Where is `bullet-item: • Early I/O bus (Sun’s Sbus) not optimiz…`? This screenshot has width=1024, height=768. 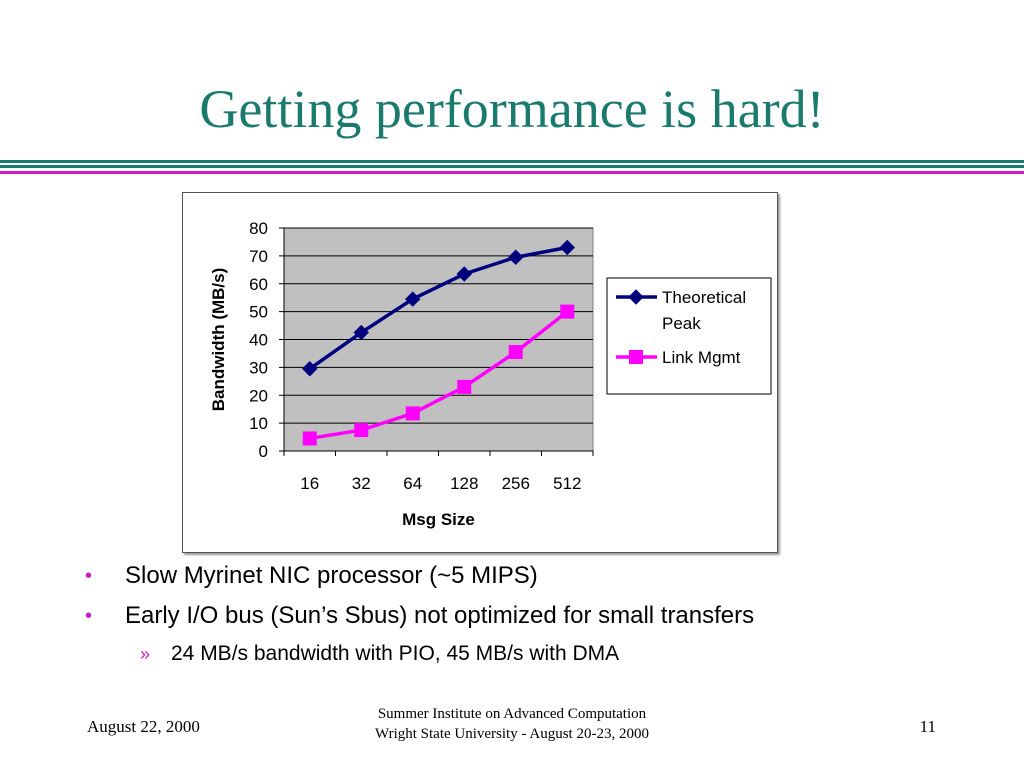
bullet-item: • Early I/O bus (Sun’s Sbus) not optimiz… is located at coordinates (535, 620).